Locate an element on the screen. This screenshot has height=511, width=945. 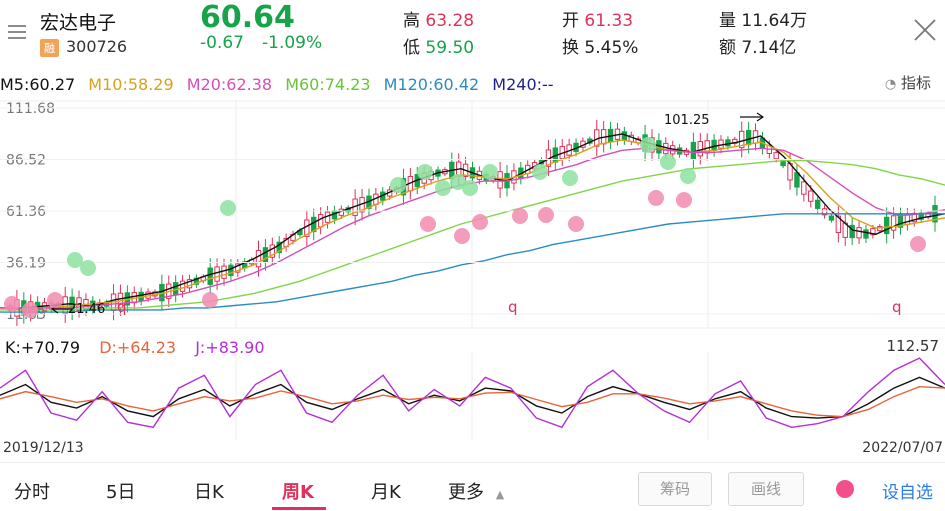
tab-more: 更多 ▲ is located at coordinates (476, 491).